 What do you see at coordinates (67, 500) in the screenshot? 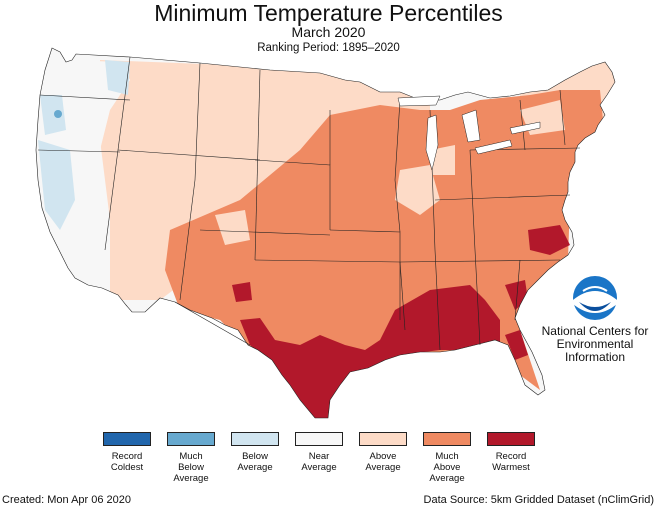
I see `created-date: Created: Mon Apr 06 2020` at bounding box center [67, 500].